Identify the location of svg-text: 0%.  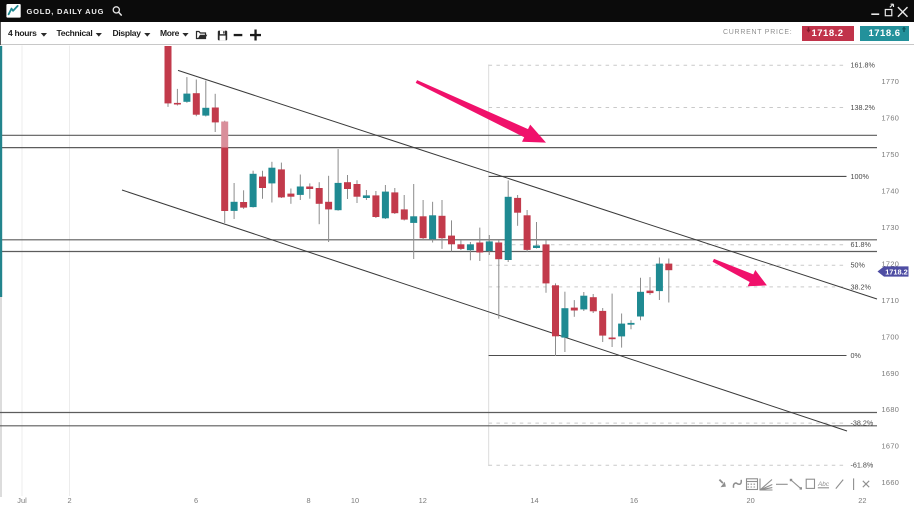
(856, 355).